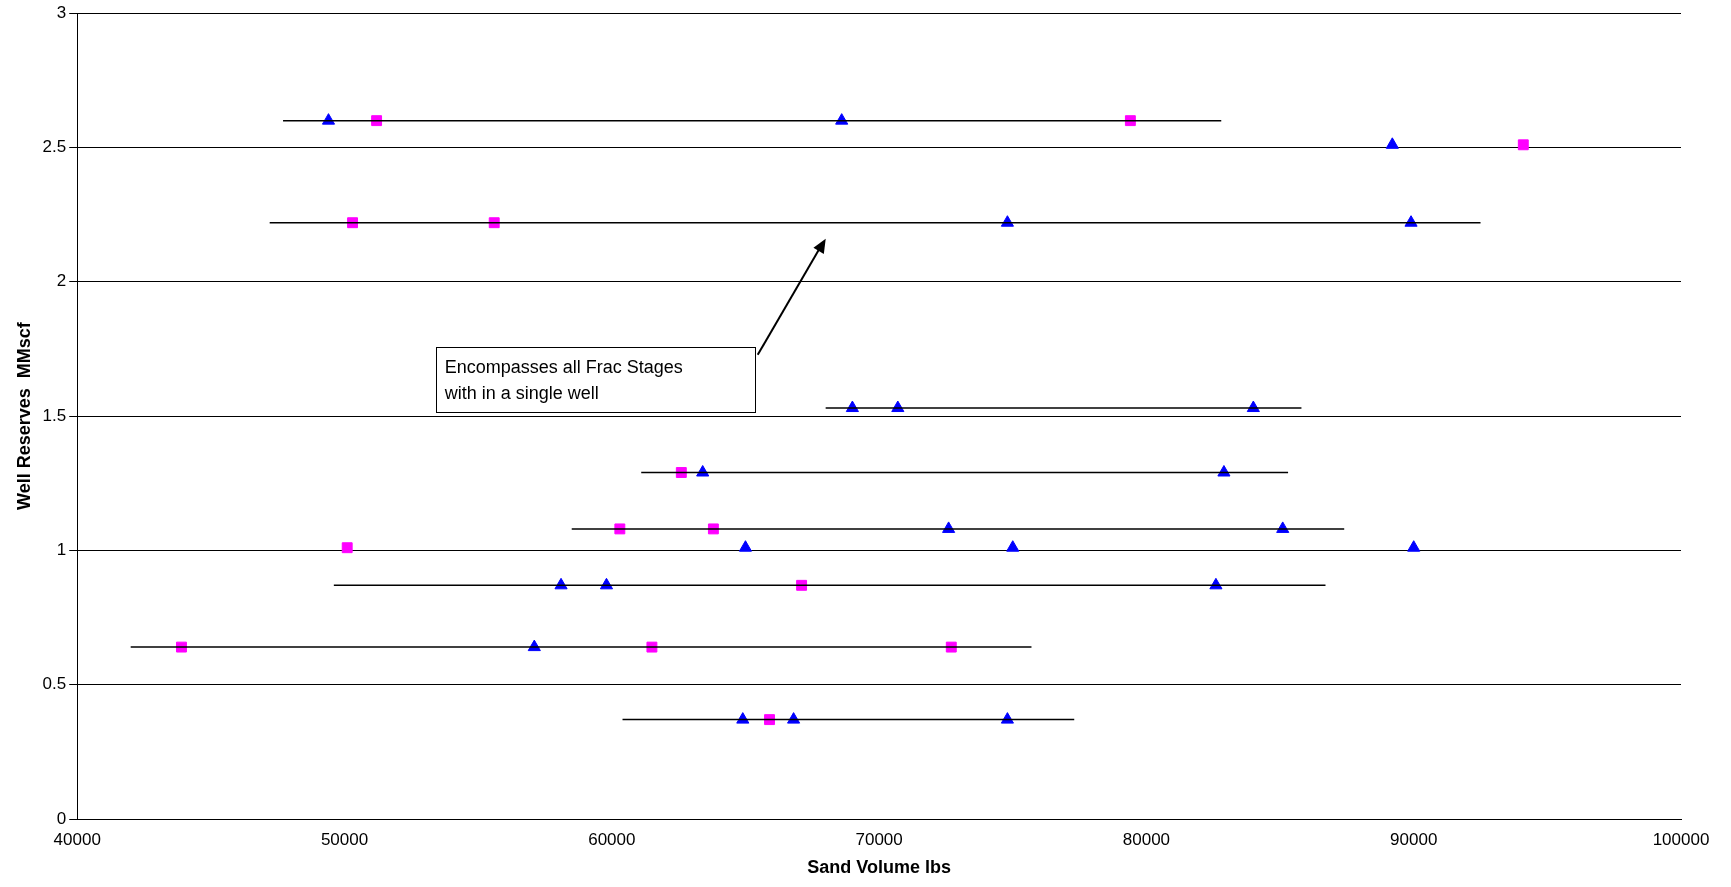 Image resolution: width=1731 pixels, height=887 pixels. Describe the element at coordinates (54, 415) in the screenshot. I see `y-tick-label: 1.5` at that location.